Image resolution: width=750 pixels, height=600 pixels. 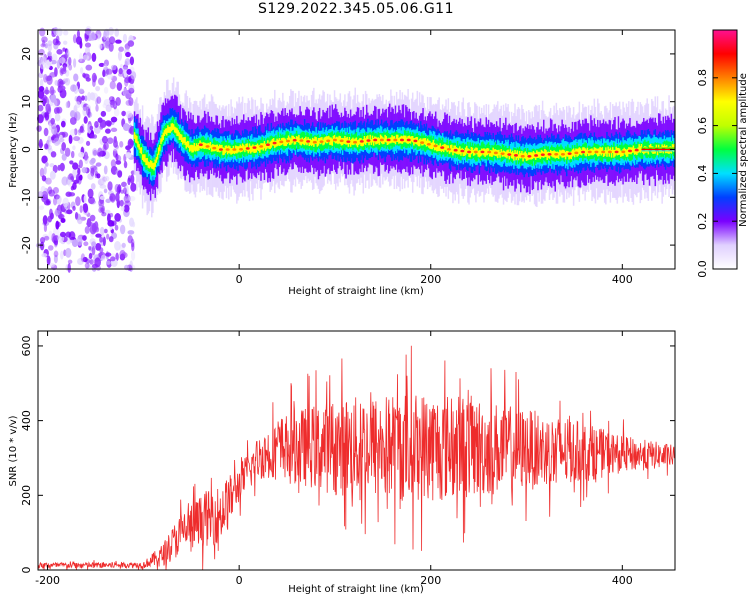 I want to click on y-tick-label: -20, so click(x=26, y=245).